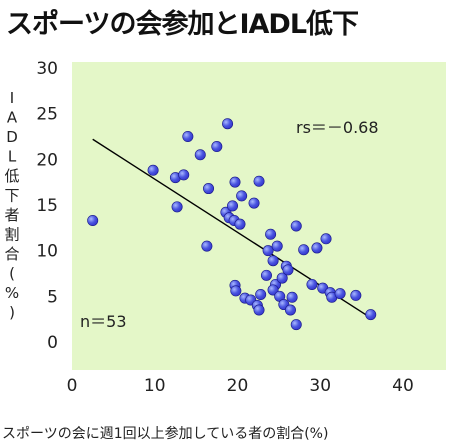 The height and width of the screenshot is (445, 450). I want to click on y-tick-label: 25, so click(47, 115).